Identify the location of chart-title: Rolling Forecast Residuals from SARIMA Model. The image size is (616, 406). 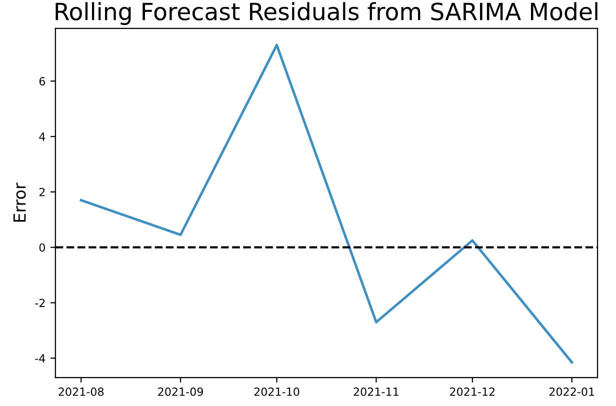
(327, 13).